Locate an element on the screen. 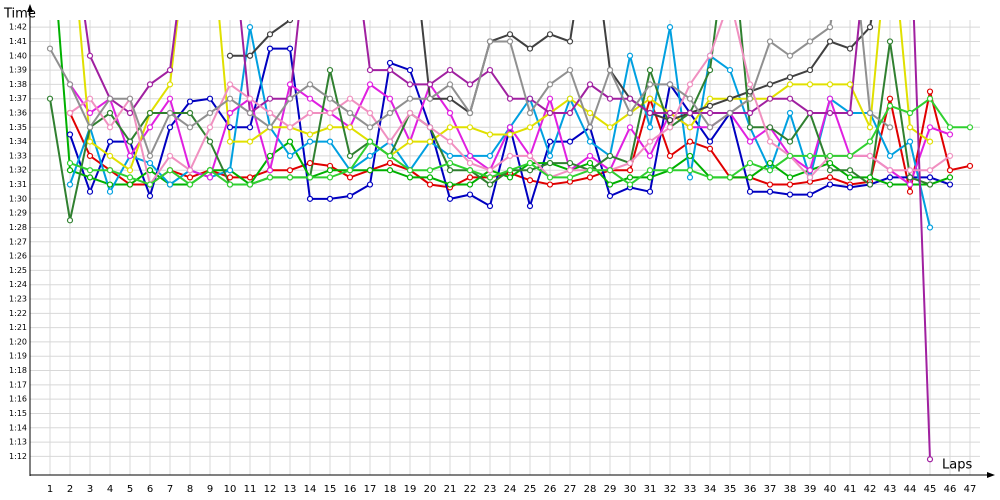 The height and width of the screenshot is (500, 1000). x-tick-label: 6 is located at coordinates (150, 489).